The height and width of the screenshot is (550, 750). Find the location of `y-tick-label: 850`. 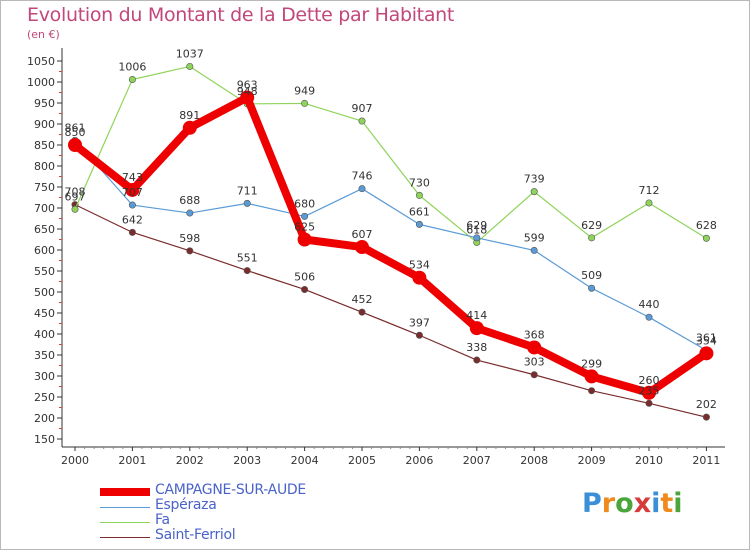

y-tick-label: 850 is located at coordinates (44, 145).